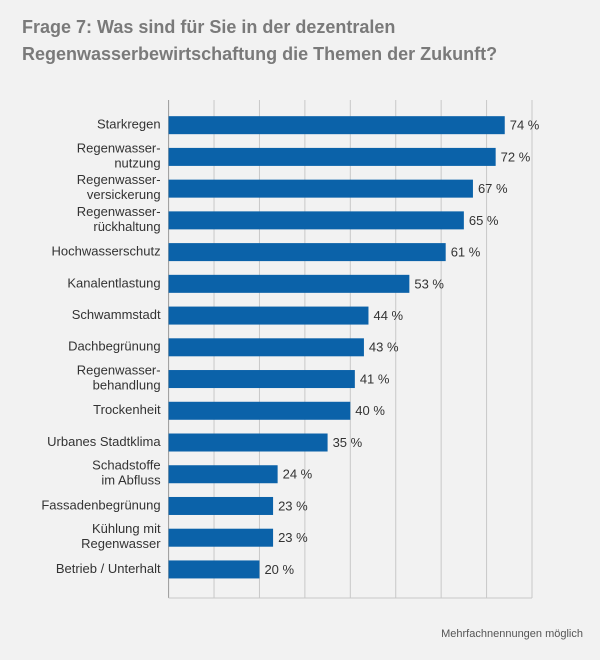 The width and height of the screenshot is (600, 660). Describe the element at coordinates (104, 441) in the screenshot. I see `y-tick-label: Urbanes Stadtklima` at that location.